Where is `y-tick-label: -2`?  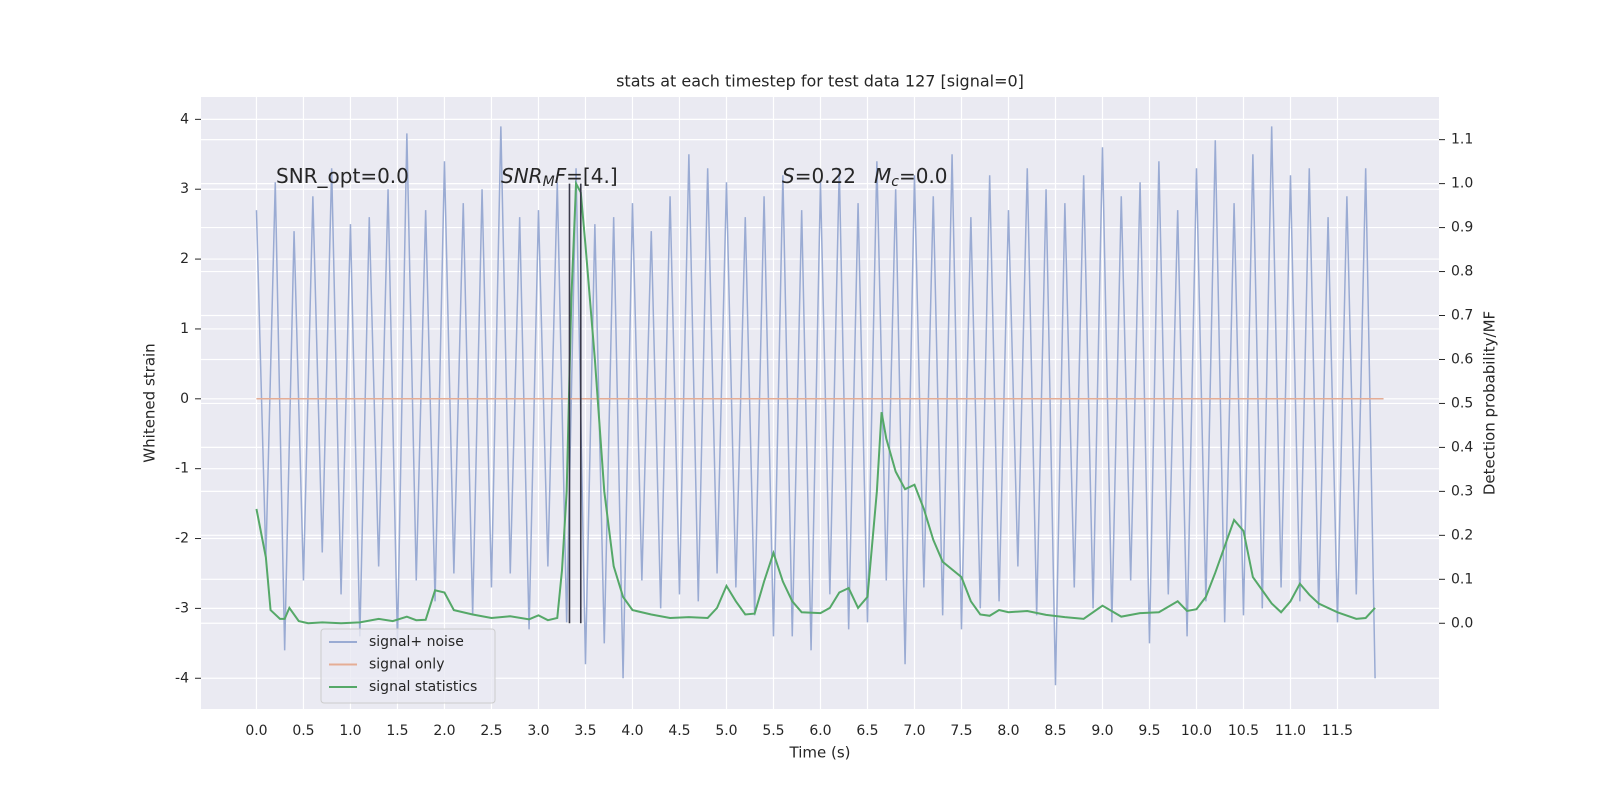
y-tick-label: -2 is located at coordinates (182, 539).